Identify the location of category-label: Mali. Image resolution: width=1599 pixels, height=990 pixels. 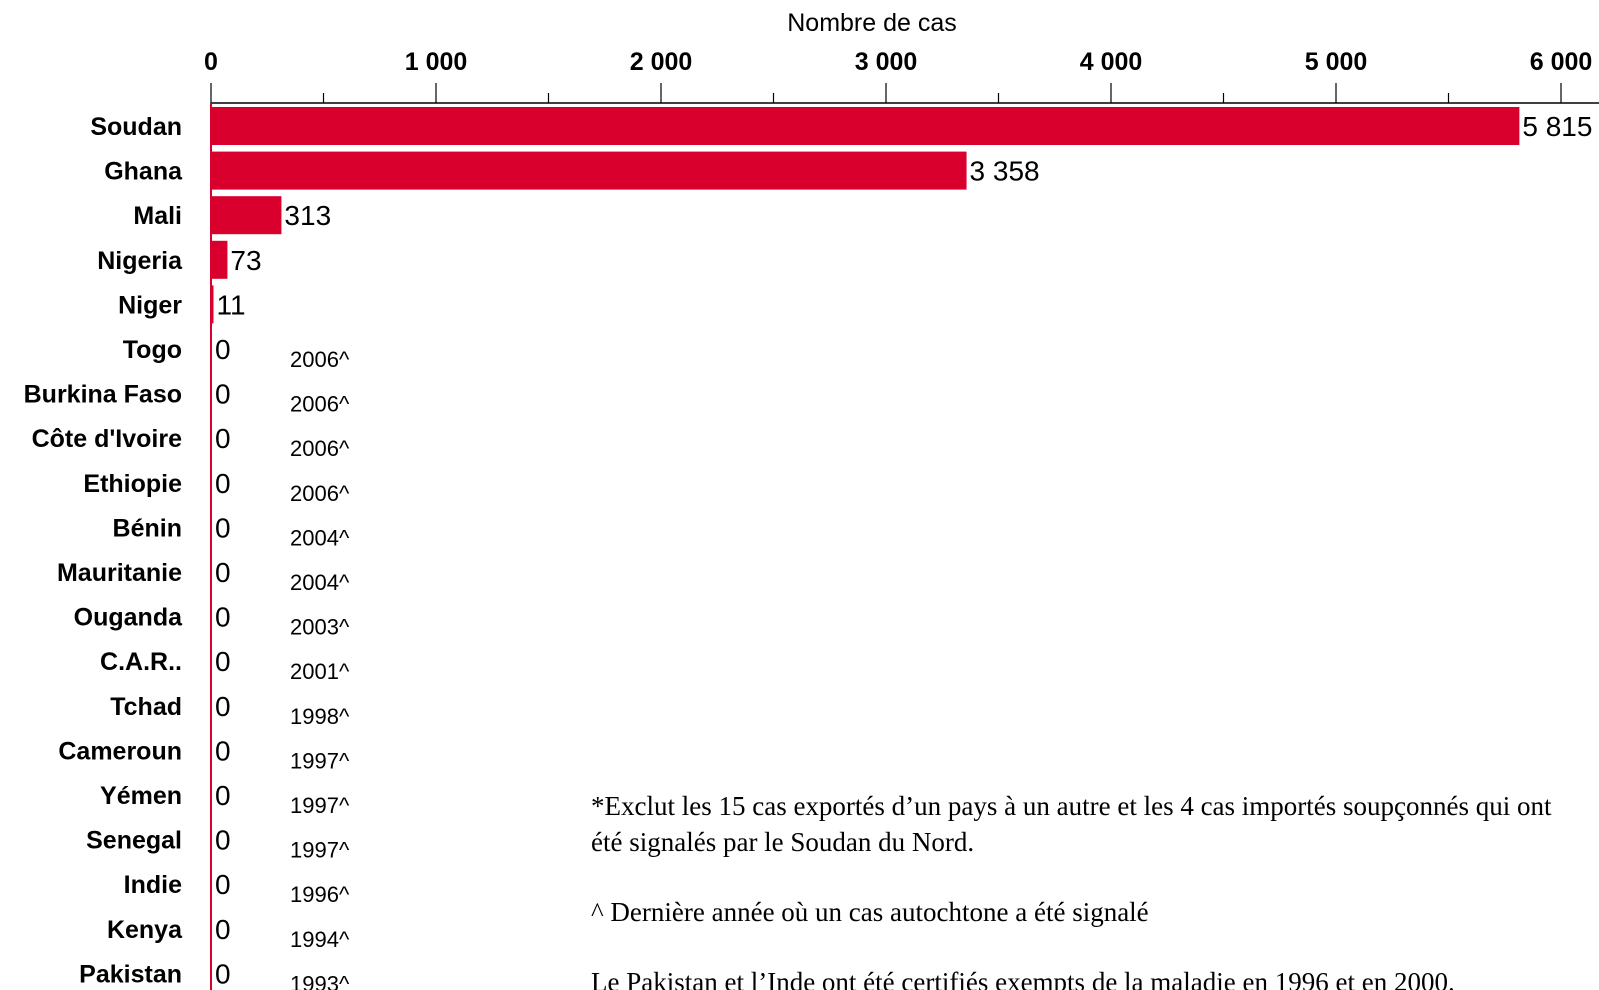
(157, 216).